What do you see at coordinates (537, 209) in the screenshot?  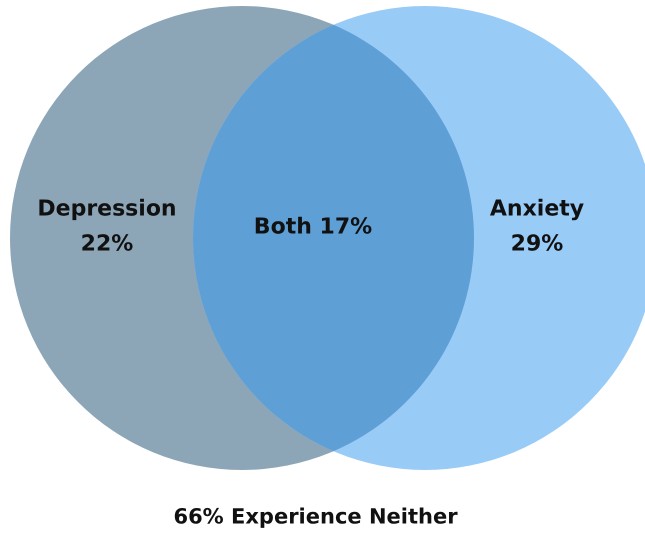 I see `category-label: Anxiety` at bounding box center [537, 209].